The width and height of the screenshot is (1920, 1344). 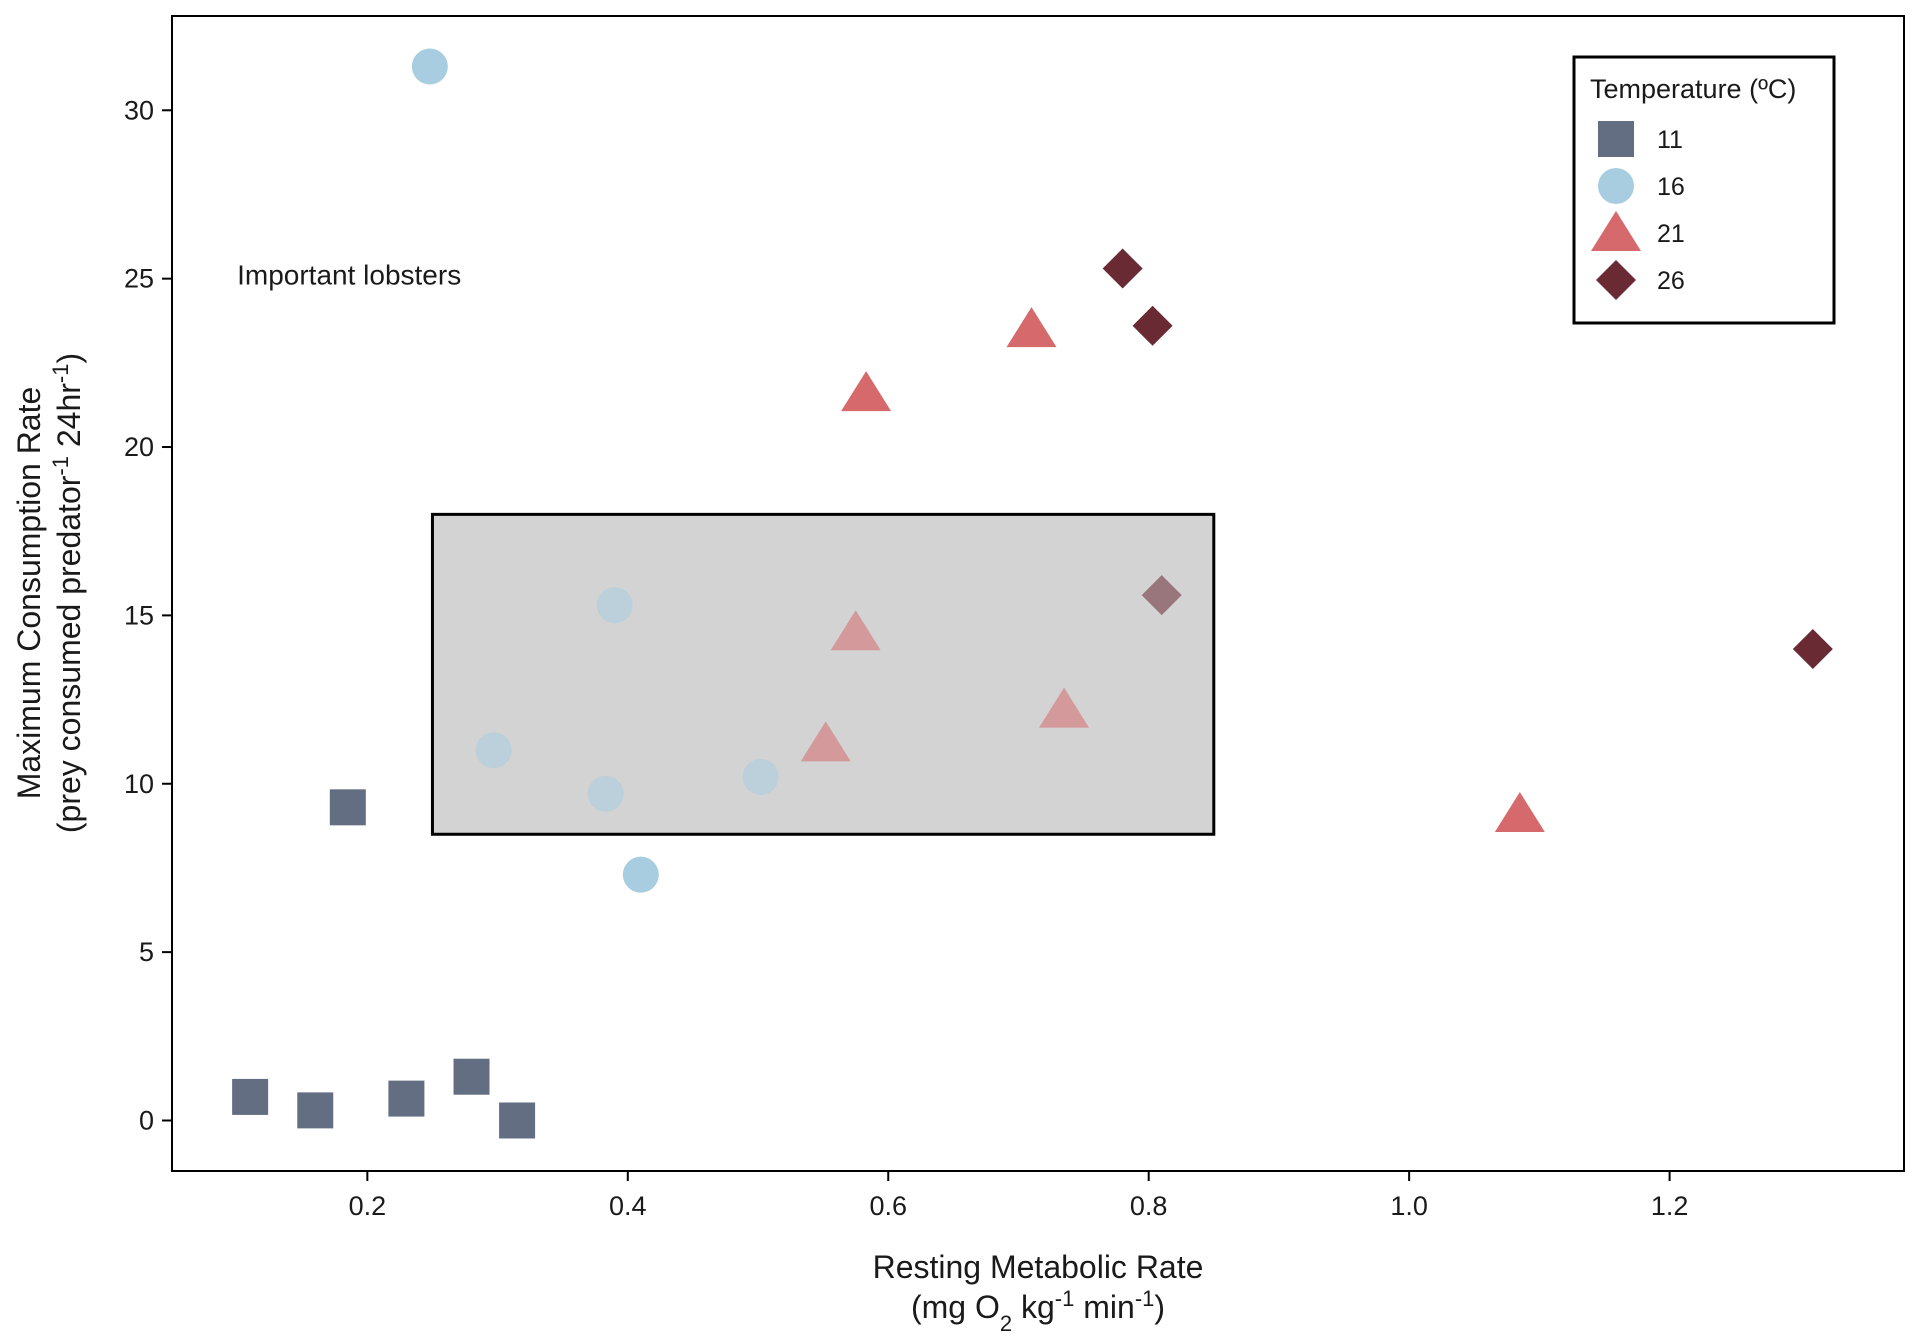 What do you see at coordinates (146, 1120) in the screenshot?
I see `y-tick-label: 0` at bounding box center [146, 1120].